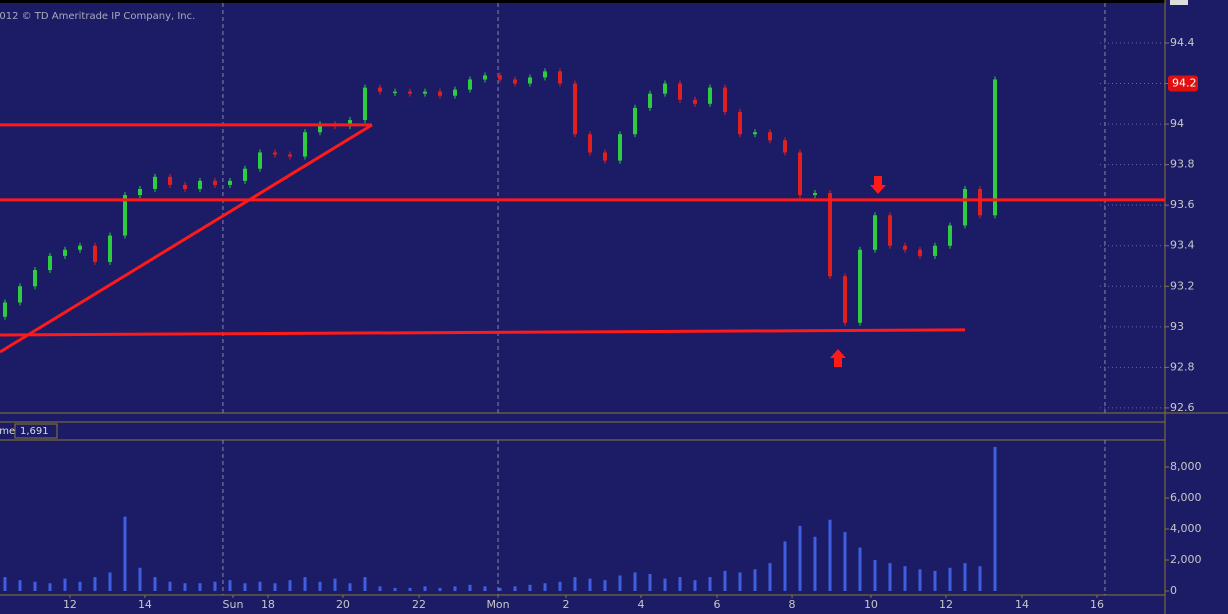  Describe the element at coordinates (233, 604) in the screenshot. I see `x-tick-label: Sun` at that location.